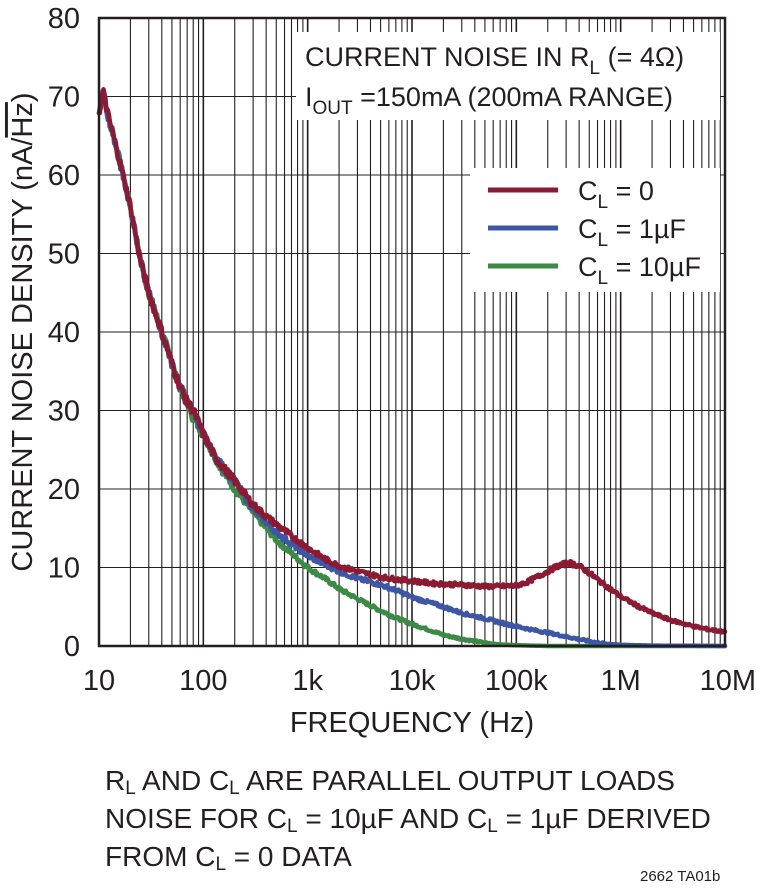 The width and height of the screenshot is (760, 893). Describe the element at coordinates (621, 681) in the screenshot. I see `x-tick-label: 1M` at that location.